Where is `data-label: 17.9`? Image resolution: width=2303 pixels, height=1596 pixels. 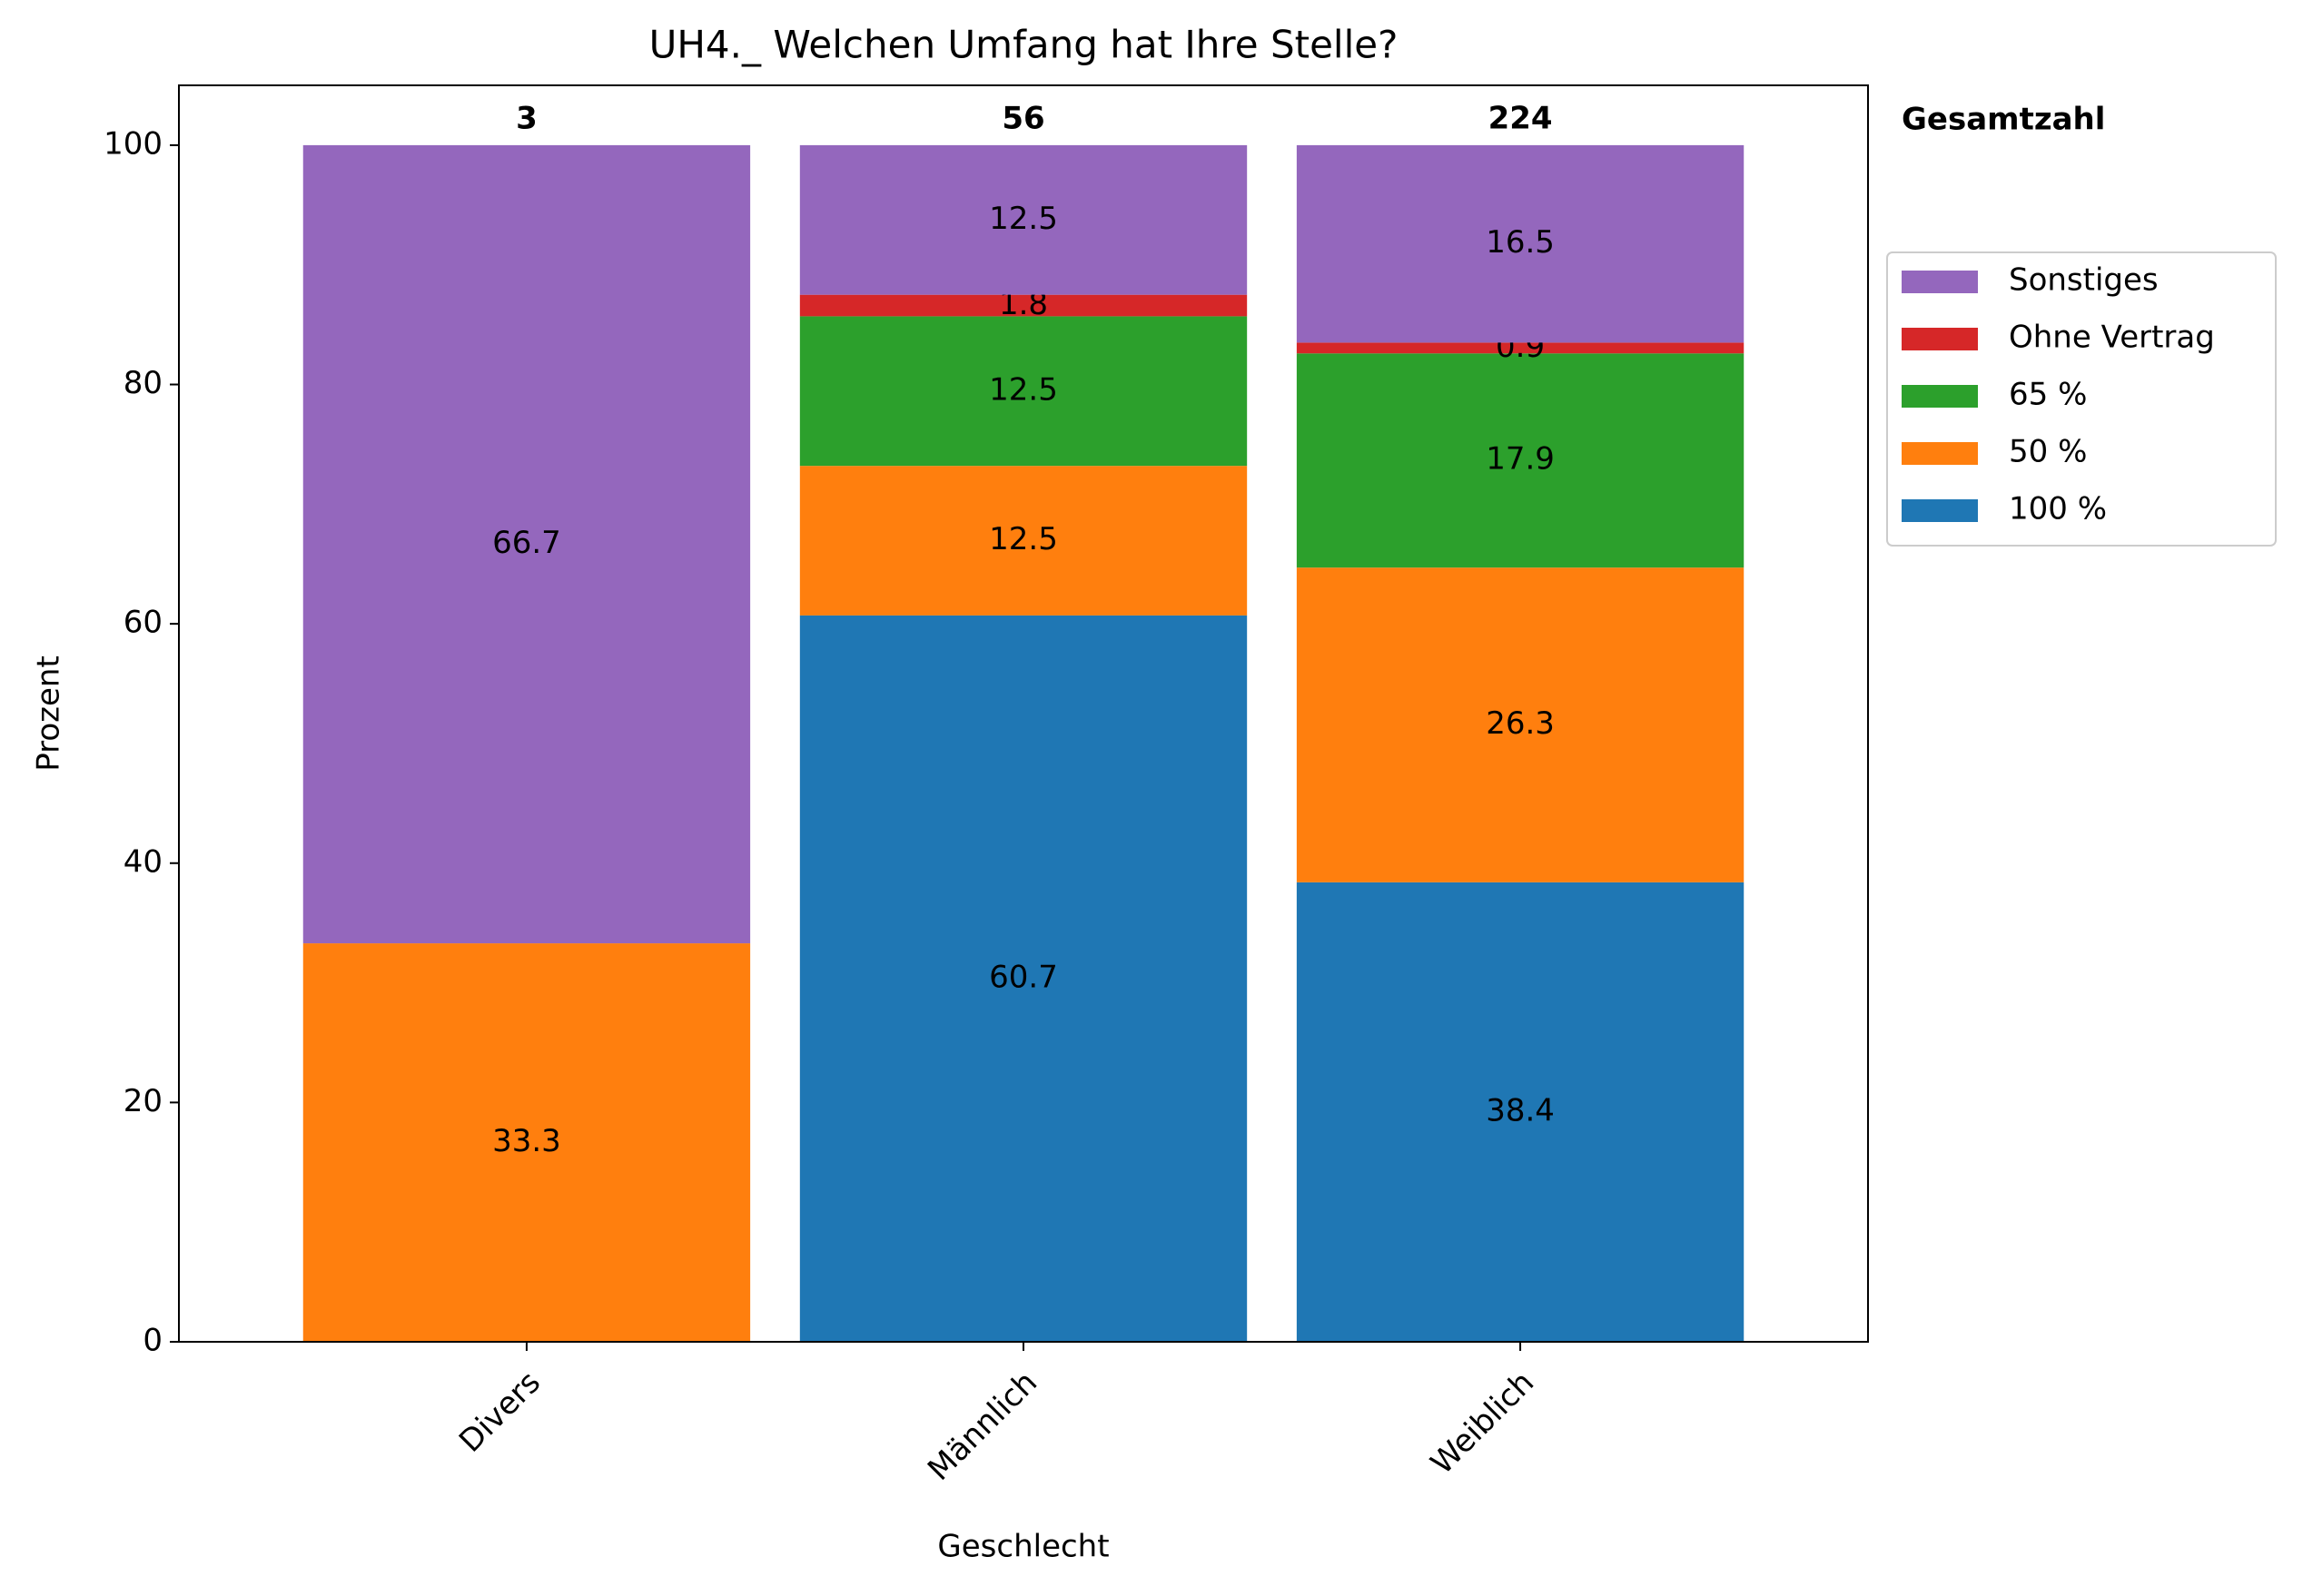 data-label: 17.9 is located at coordinates (1520, 459).